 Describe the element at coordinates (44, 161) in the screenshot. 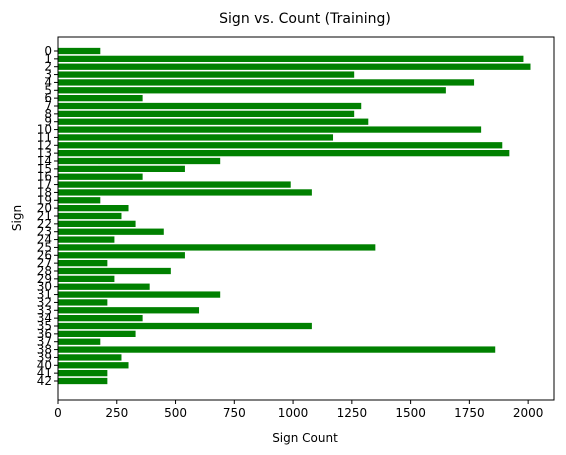

I see `y-tick-label: 14` at that location.